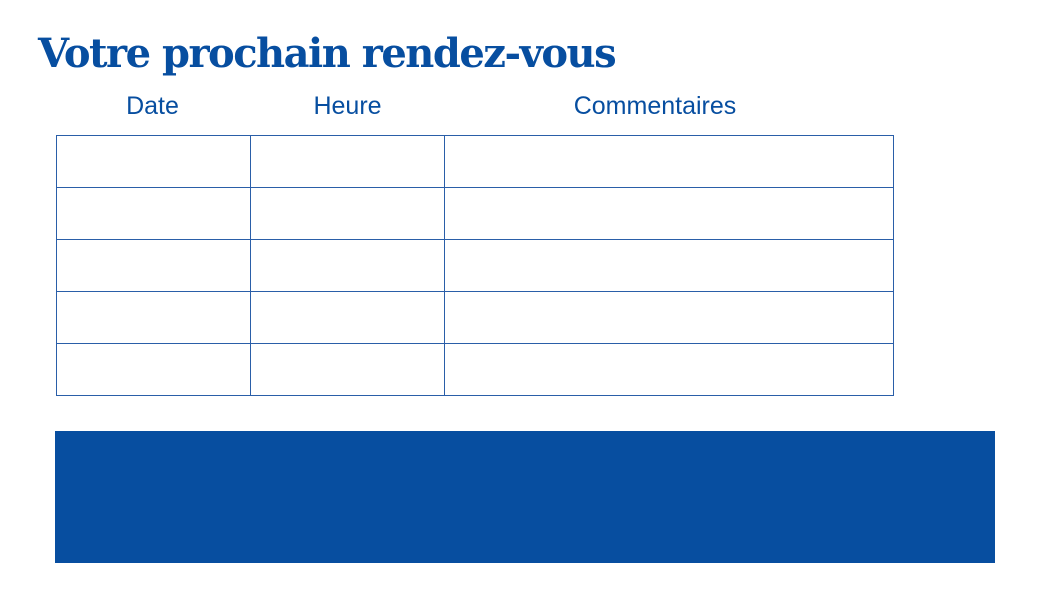 This screenshot has height=600, width=1050. I want to click on column-header-date: Date, so click(152, 106).